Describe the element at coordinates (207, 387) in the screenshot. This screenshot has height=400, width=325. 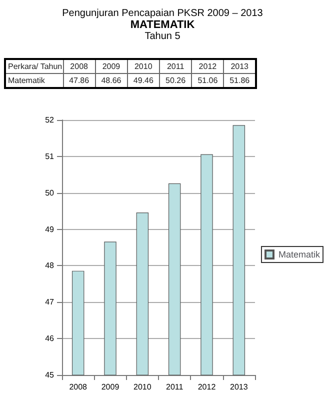
I see `x-tick-label: 2012` at that location.